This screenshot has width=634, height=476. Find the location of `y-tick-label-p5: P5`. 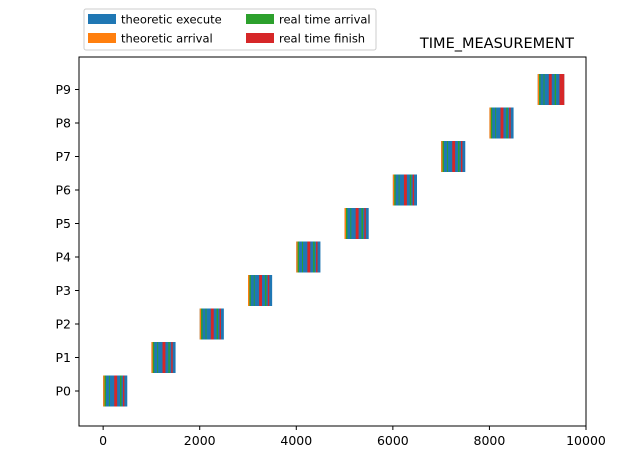

y-tick-label-p5: P5 is located at coordinates (64, 223).